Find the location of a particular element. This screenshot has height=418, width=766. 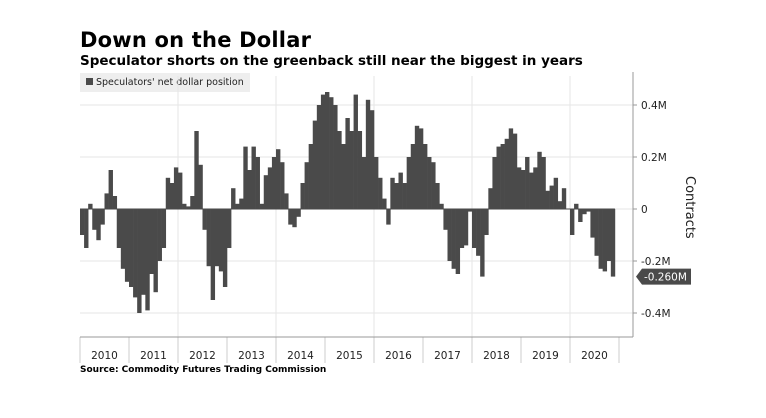

y-tick-label: -0.4M is located at coordinates (656, 314).